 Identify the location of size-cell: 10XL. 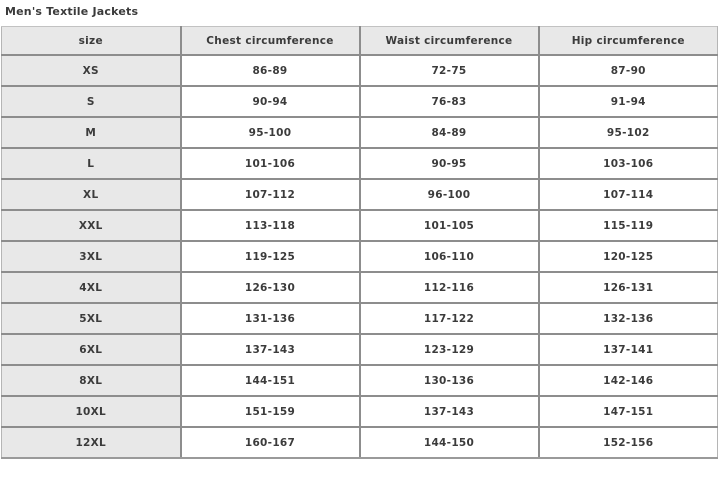
(91, 411).